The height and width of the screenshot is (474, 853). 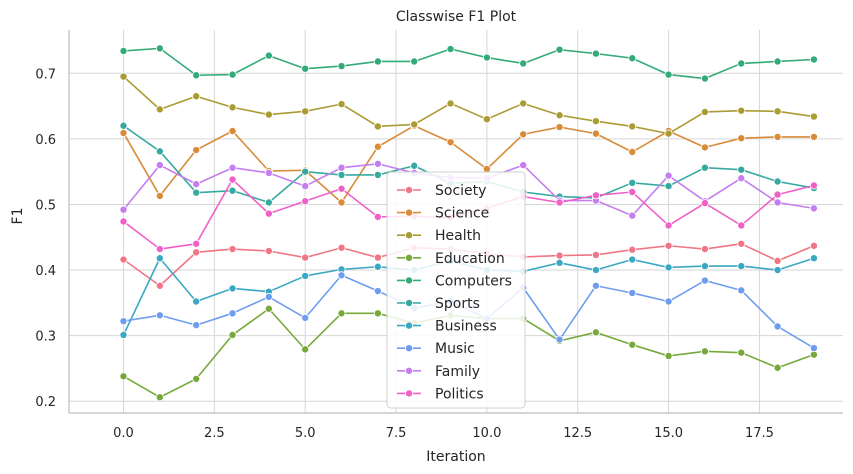 I want to click on legend-label-computers: Computers, so click(x=473, y=281).